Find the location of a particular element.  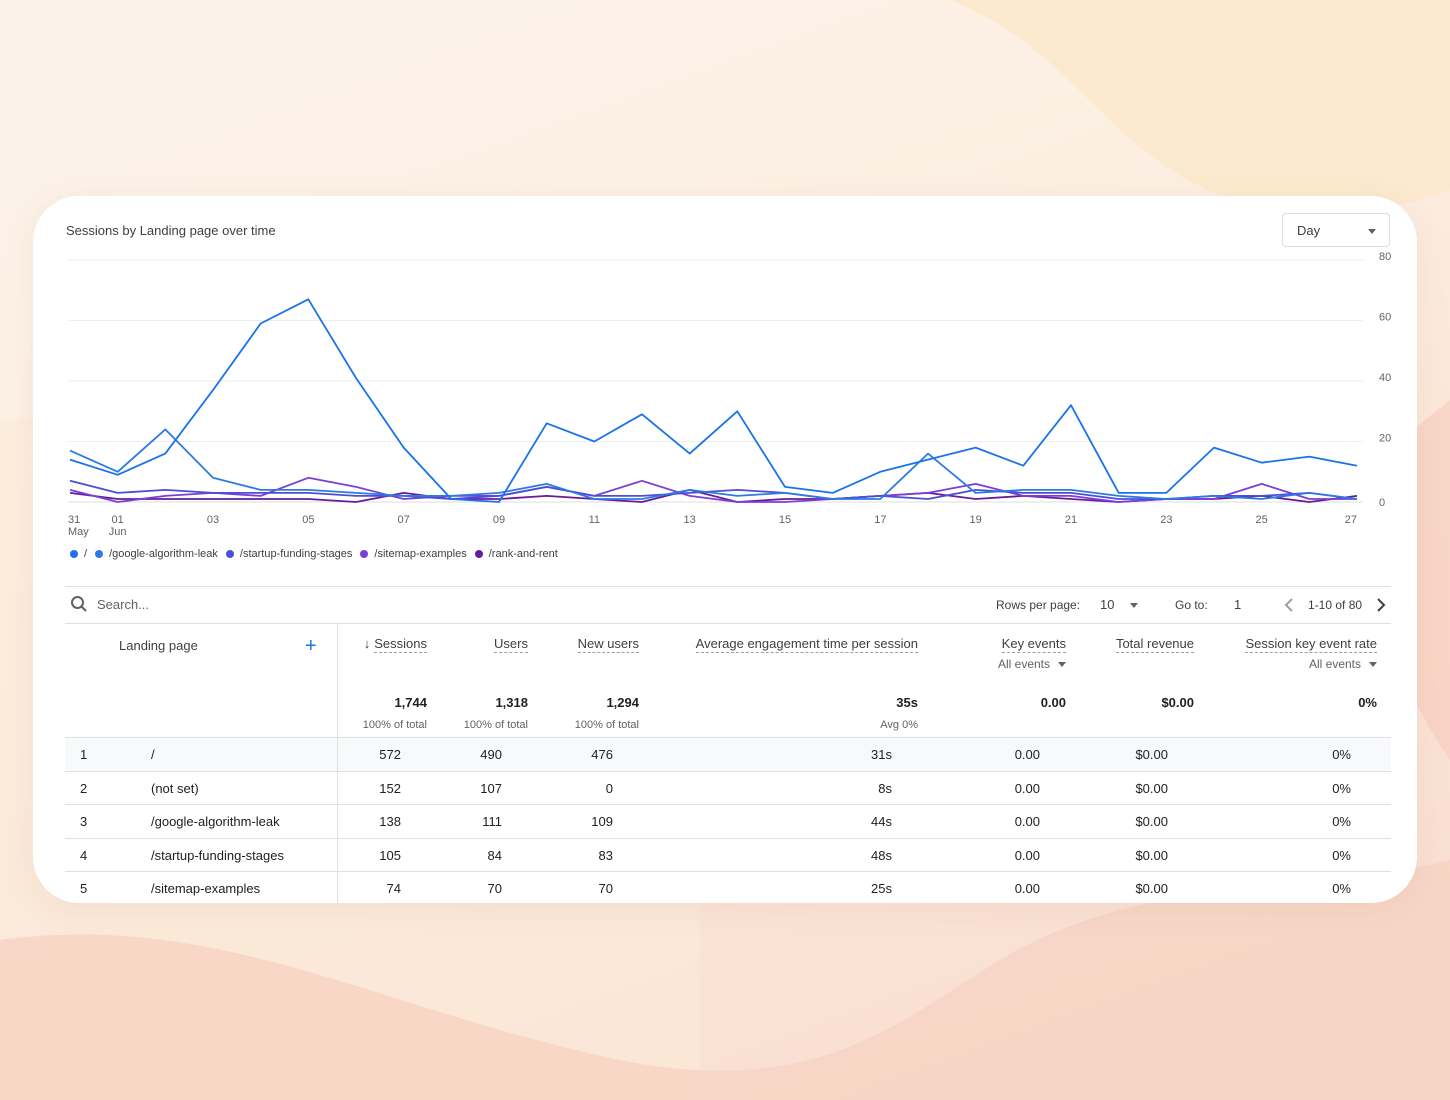

col-header-total-revenue: Total revenue is located at coordinates (1154, 644).